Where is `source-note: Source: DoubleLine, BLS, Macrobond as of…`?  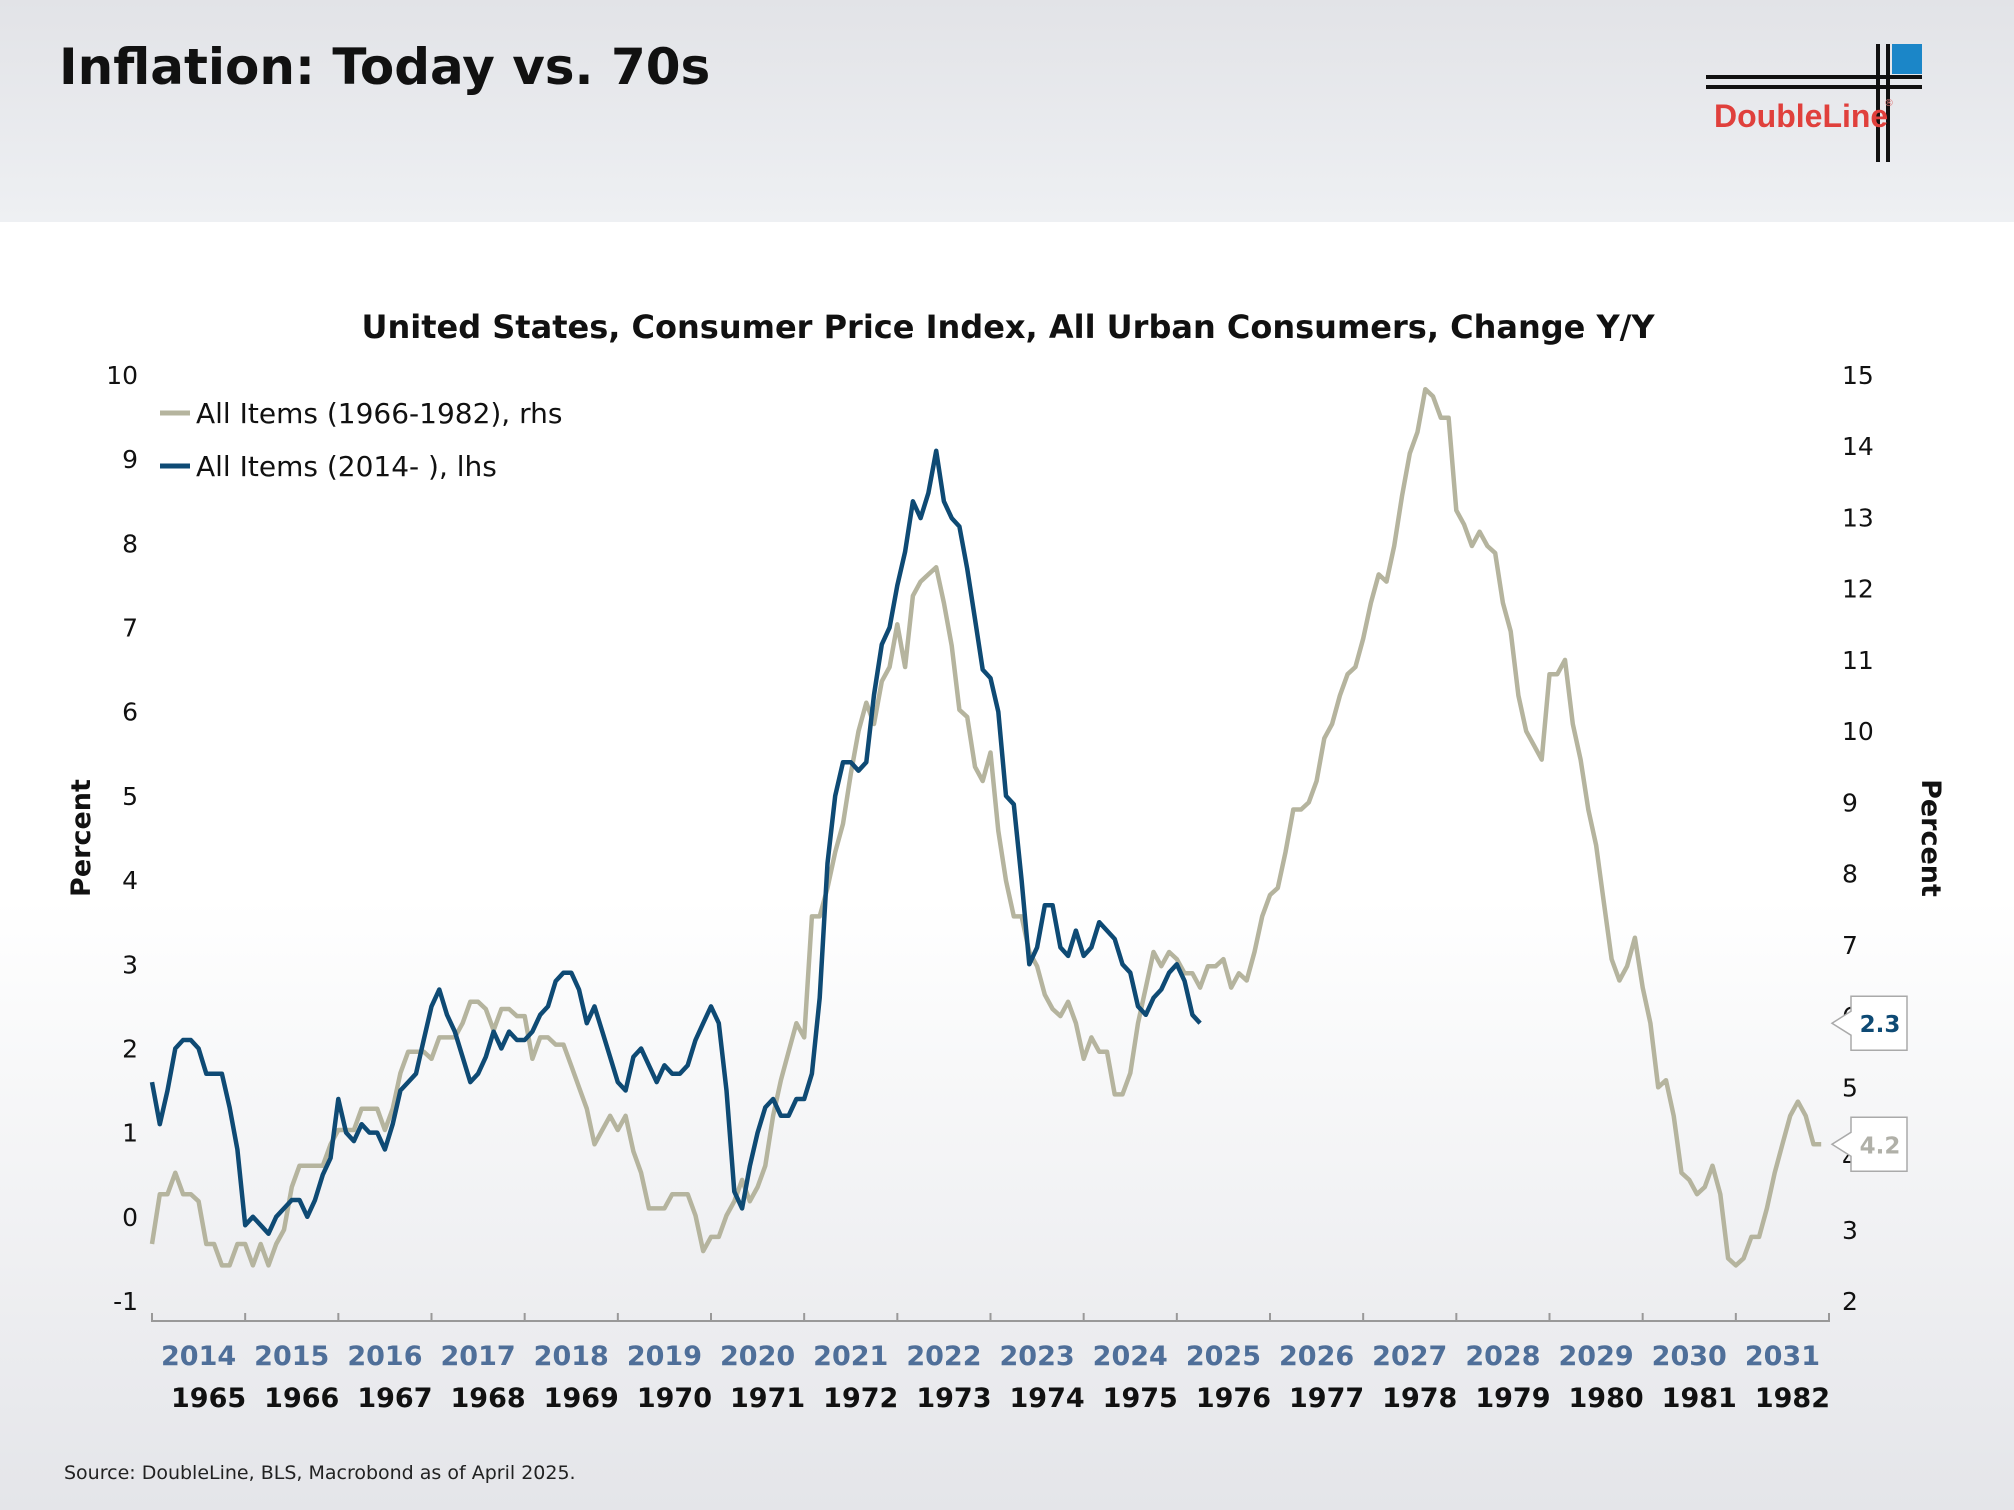 source-note: Source: DoubleLine, BLS, Macrobond as of… is located at coordinates (320, 1473).